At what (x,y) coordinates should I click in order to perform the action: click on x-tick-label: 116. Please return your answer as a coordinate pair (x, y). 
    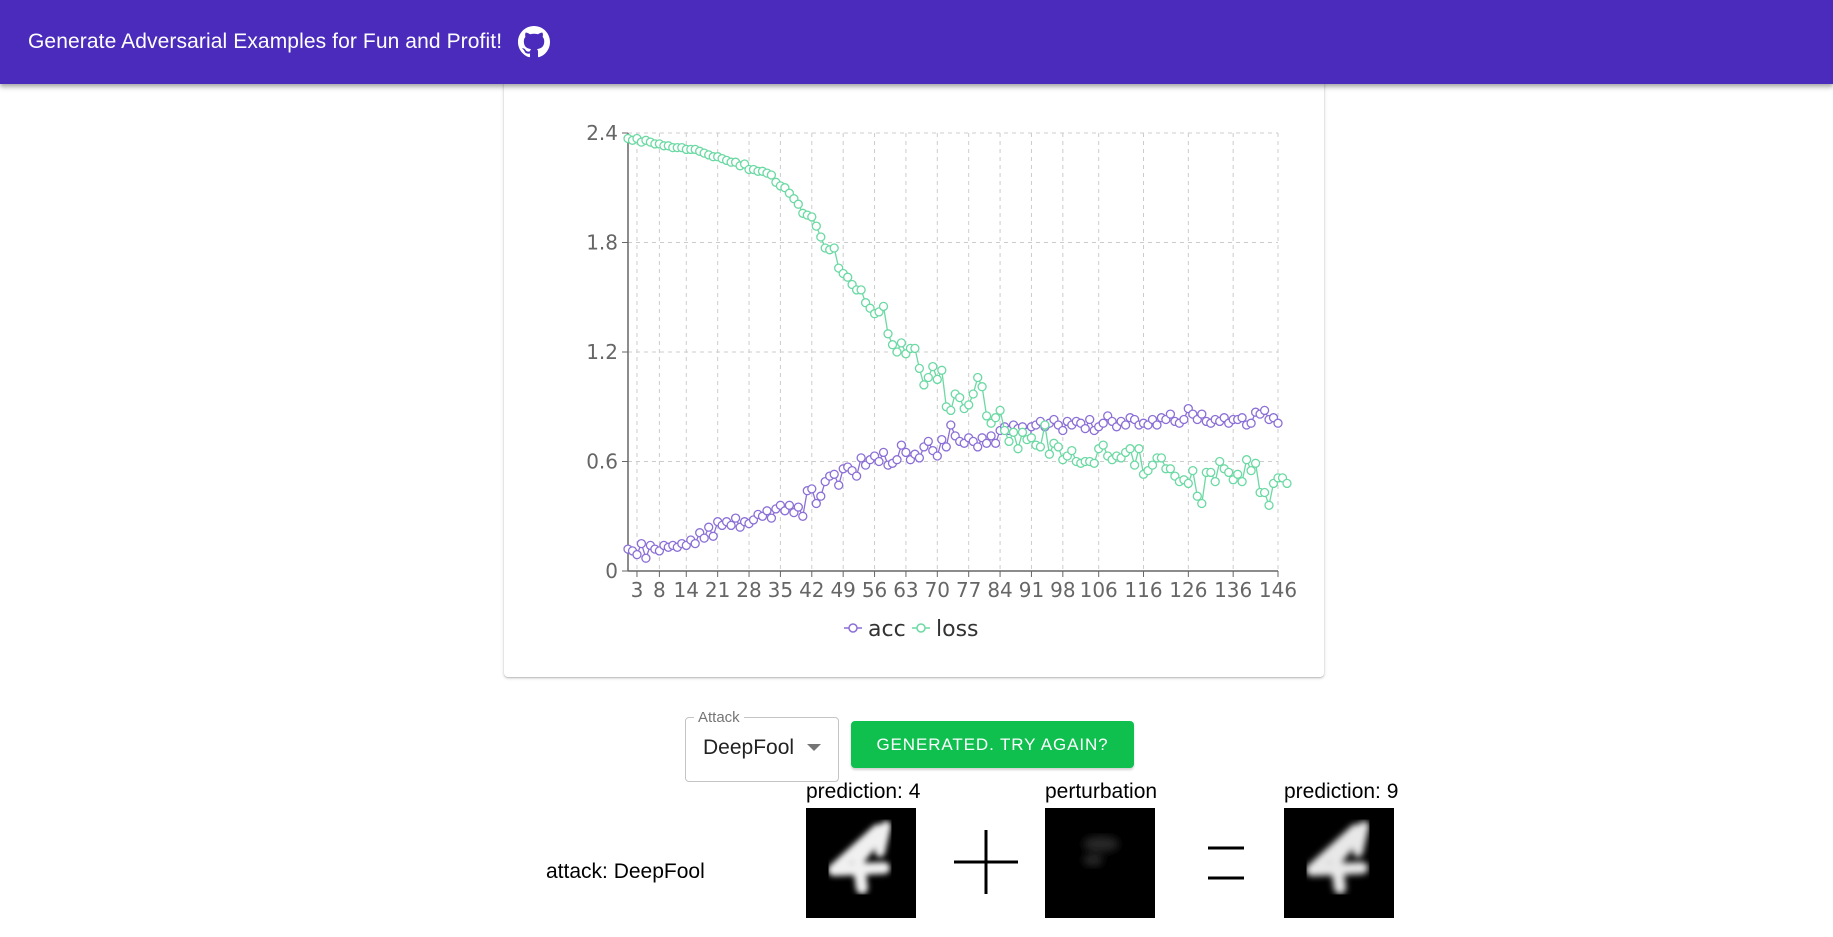
    Looking at the image, I should click on (1143, 590).